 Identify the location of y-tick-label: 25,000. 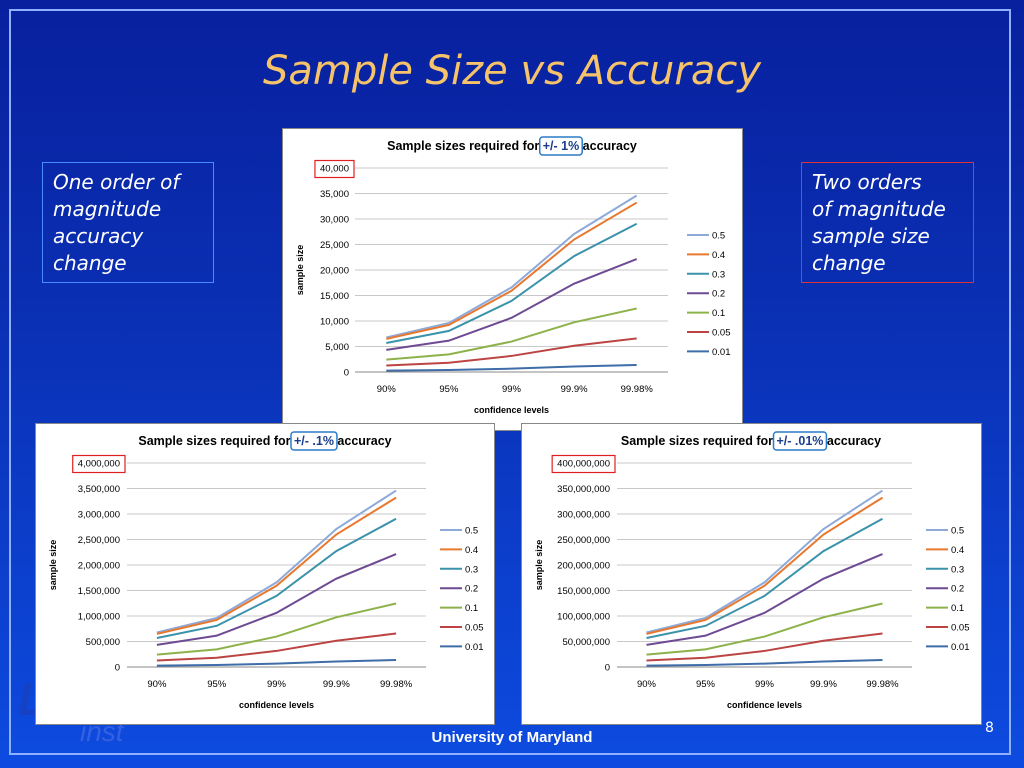
(334, 245).